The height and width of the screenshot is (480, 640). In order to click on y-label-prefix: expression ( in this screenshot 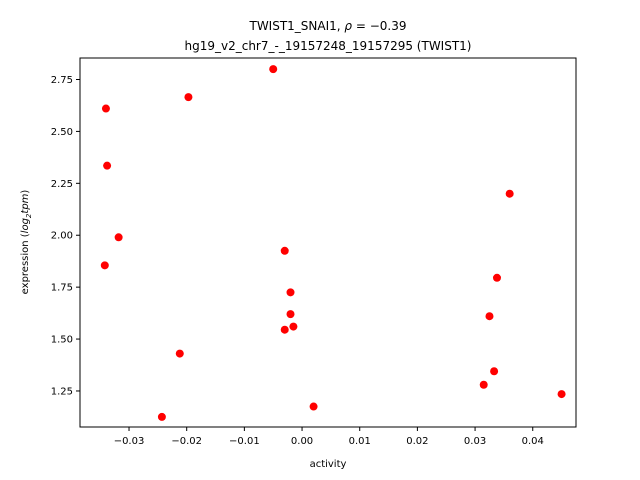, I will do `click(25, 263)`.